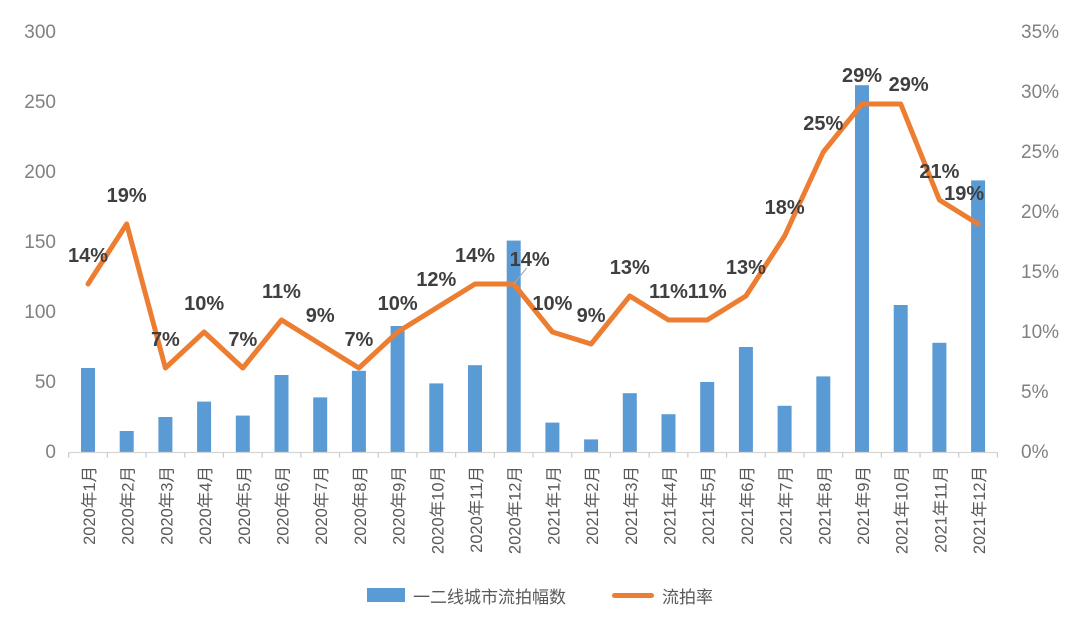 This screenshot has width=1080, height=618. Describe the element at coordinates (687, 597) in the screenshot. I see `line-series-label: 流拍率` at that location.